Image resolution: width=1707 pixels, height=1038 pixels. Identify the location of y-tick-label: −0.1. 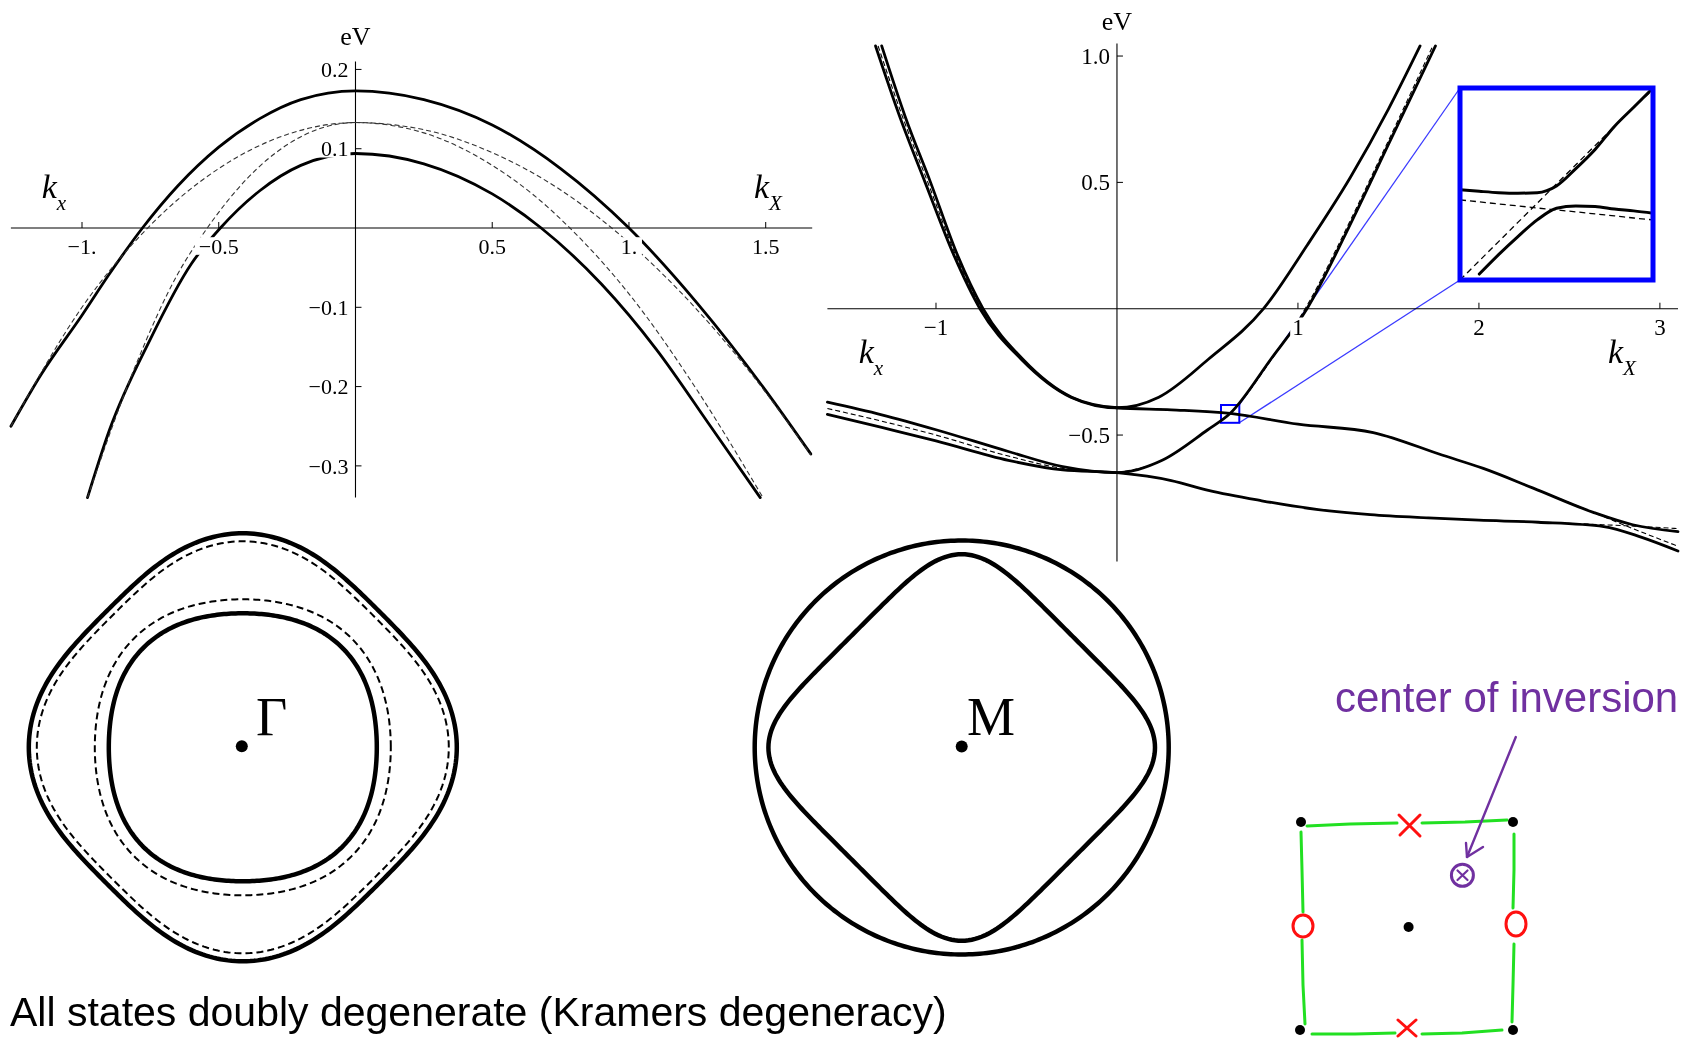
(328, 307).